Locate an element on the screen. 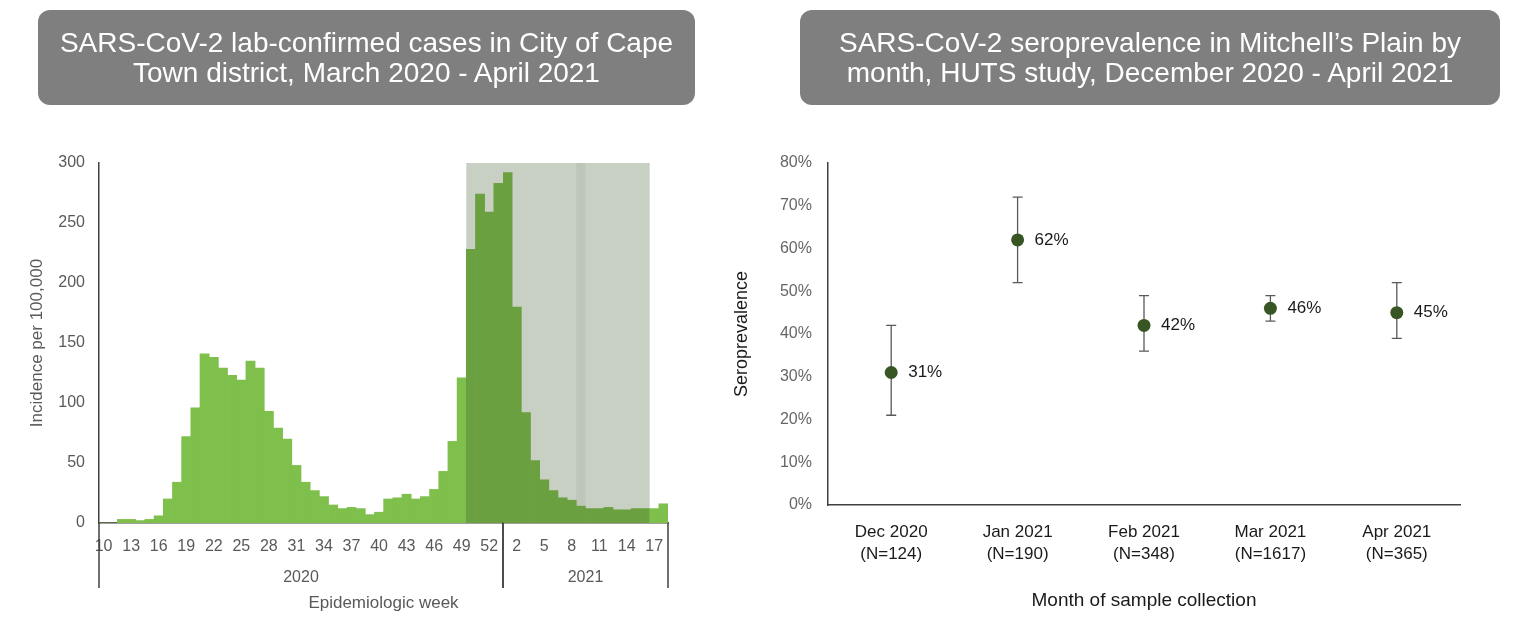 Image resolution: width=1513 pixels, height=624 pixels. y-tick-label: 70% is located at coordinates (795, 205).